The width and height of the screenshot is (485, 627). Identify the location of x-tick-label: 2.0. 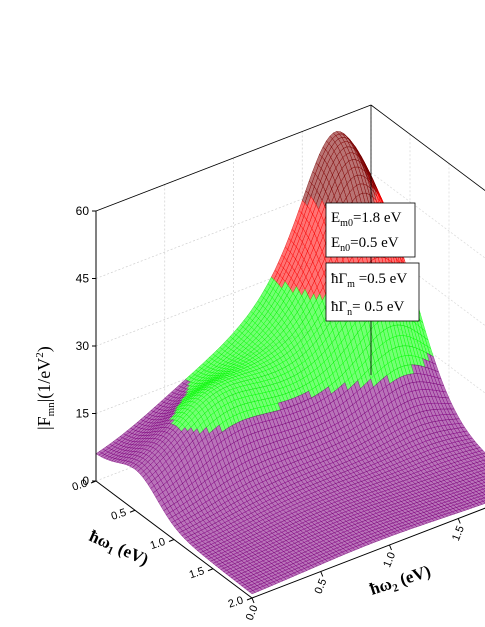
(236, 602).